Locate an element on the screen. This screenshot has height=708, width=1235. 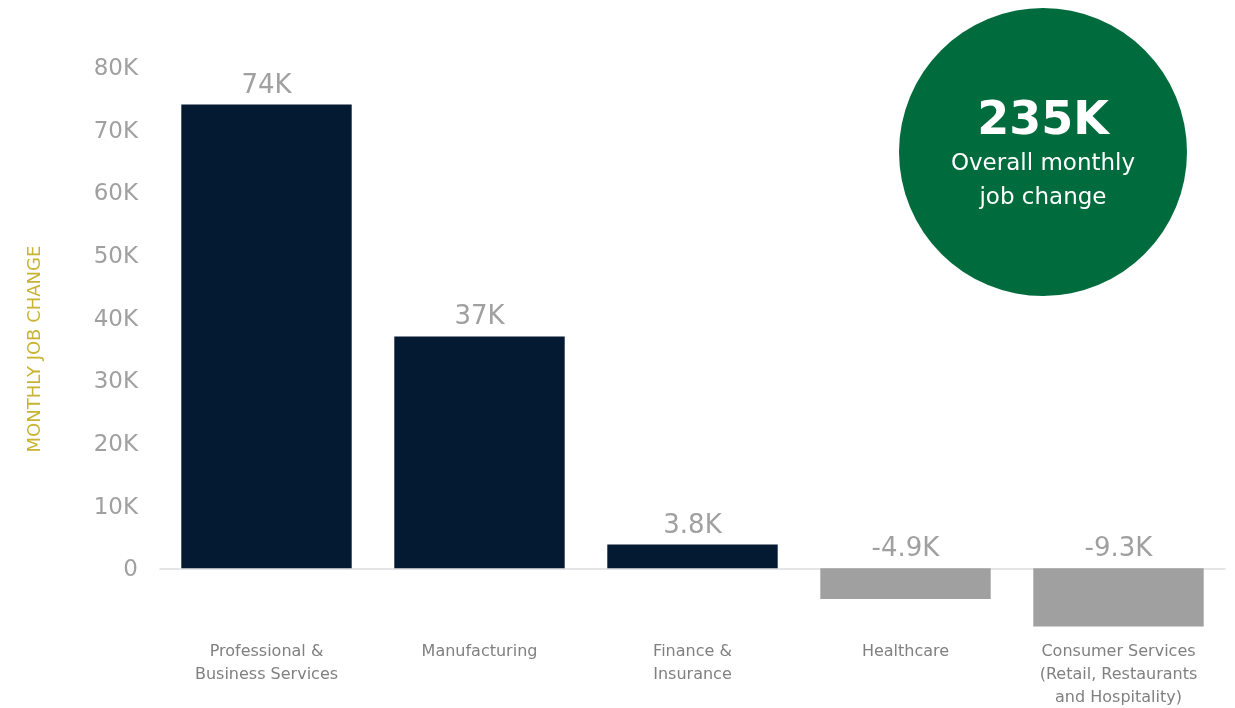
y-tick-label: 10K is located at coordinates (116, 505).